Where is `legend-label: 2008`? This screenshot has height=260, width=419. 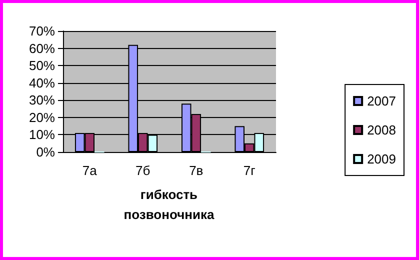 legend-label: 2008 is located at coordinates (381, 130).